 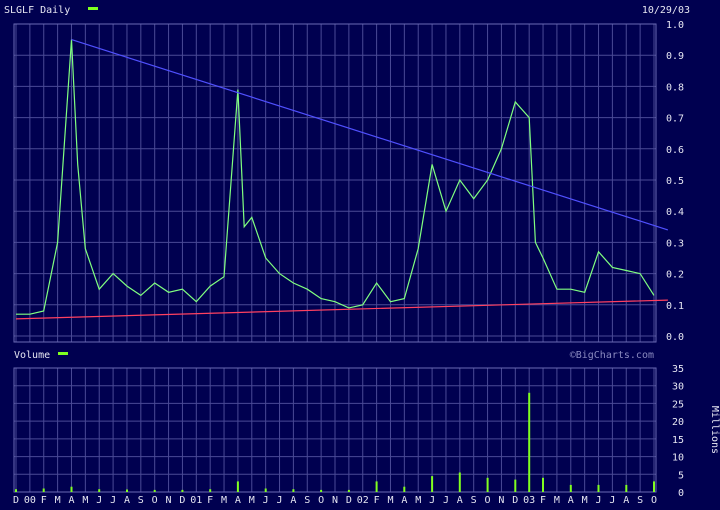 I want to click on bigcharts-watermark: ©BigCharts.com, so click(x=612, y=355).